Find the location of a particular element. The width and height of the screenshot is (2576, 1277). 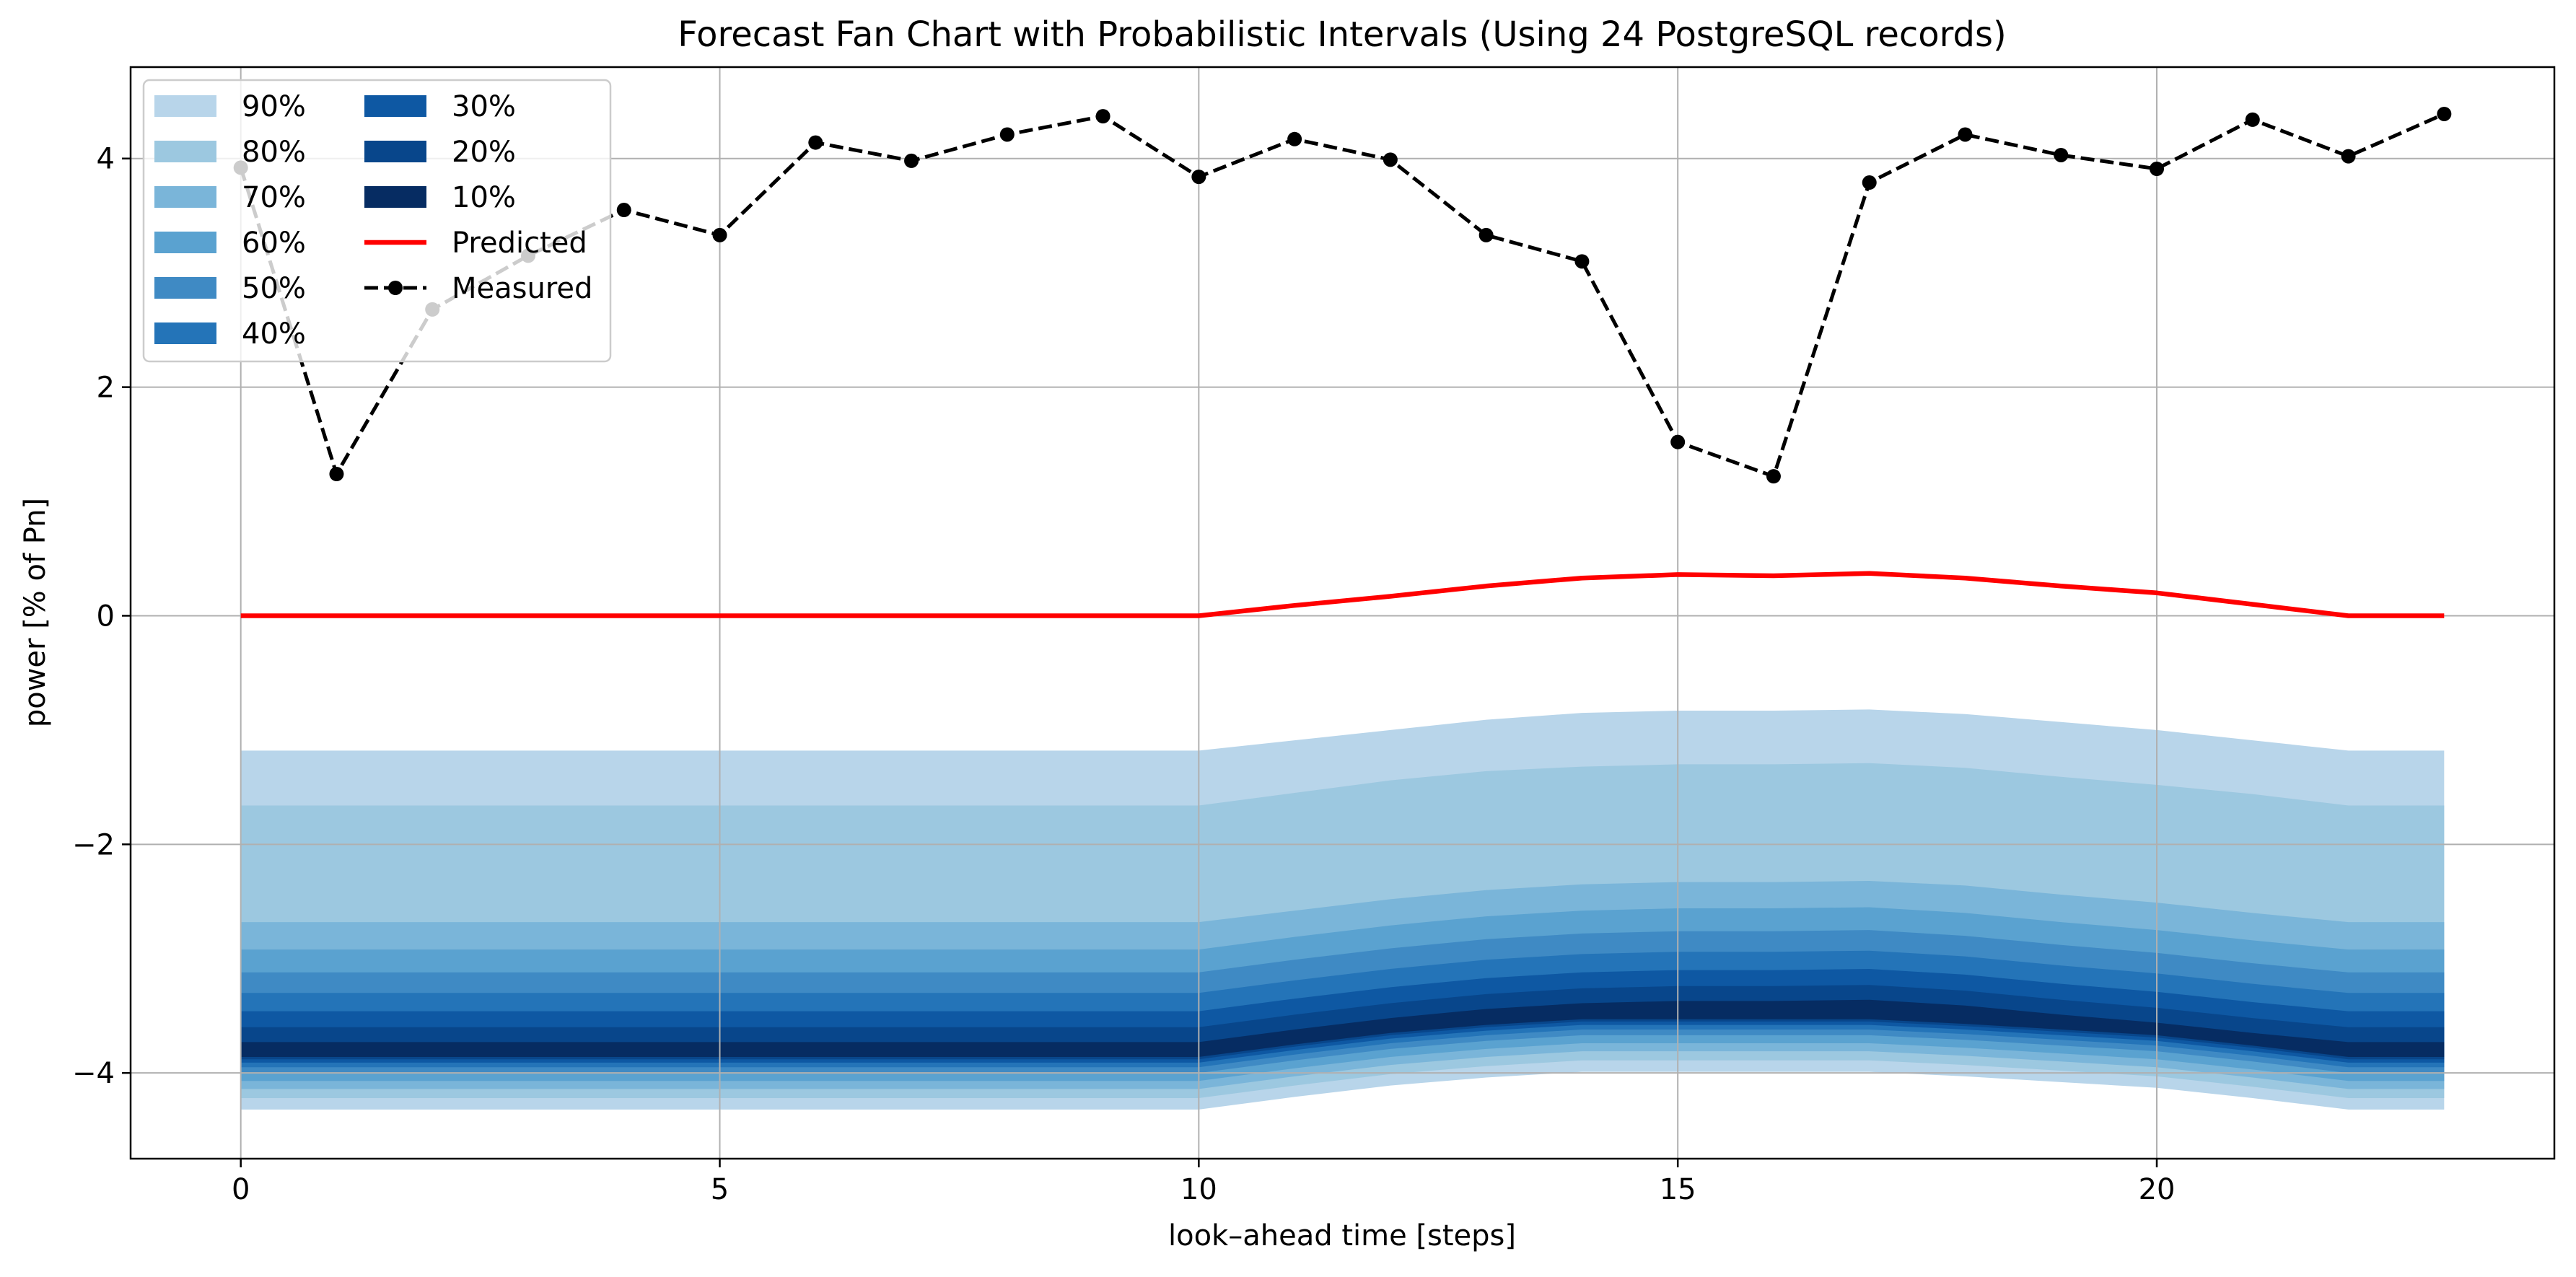

legend-label: 70% is located at coordinates (274, 197).